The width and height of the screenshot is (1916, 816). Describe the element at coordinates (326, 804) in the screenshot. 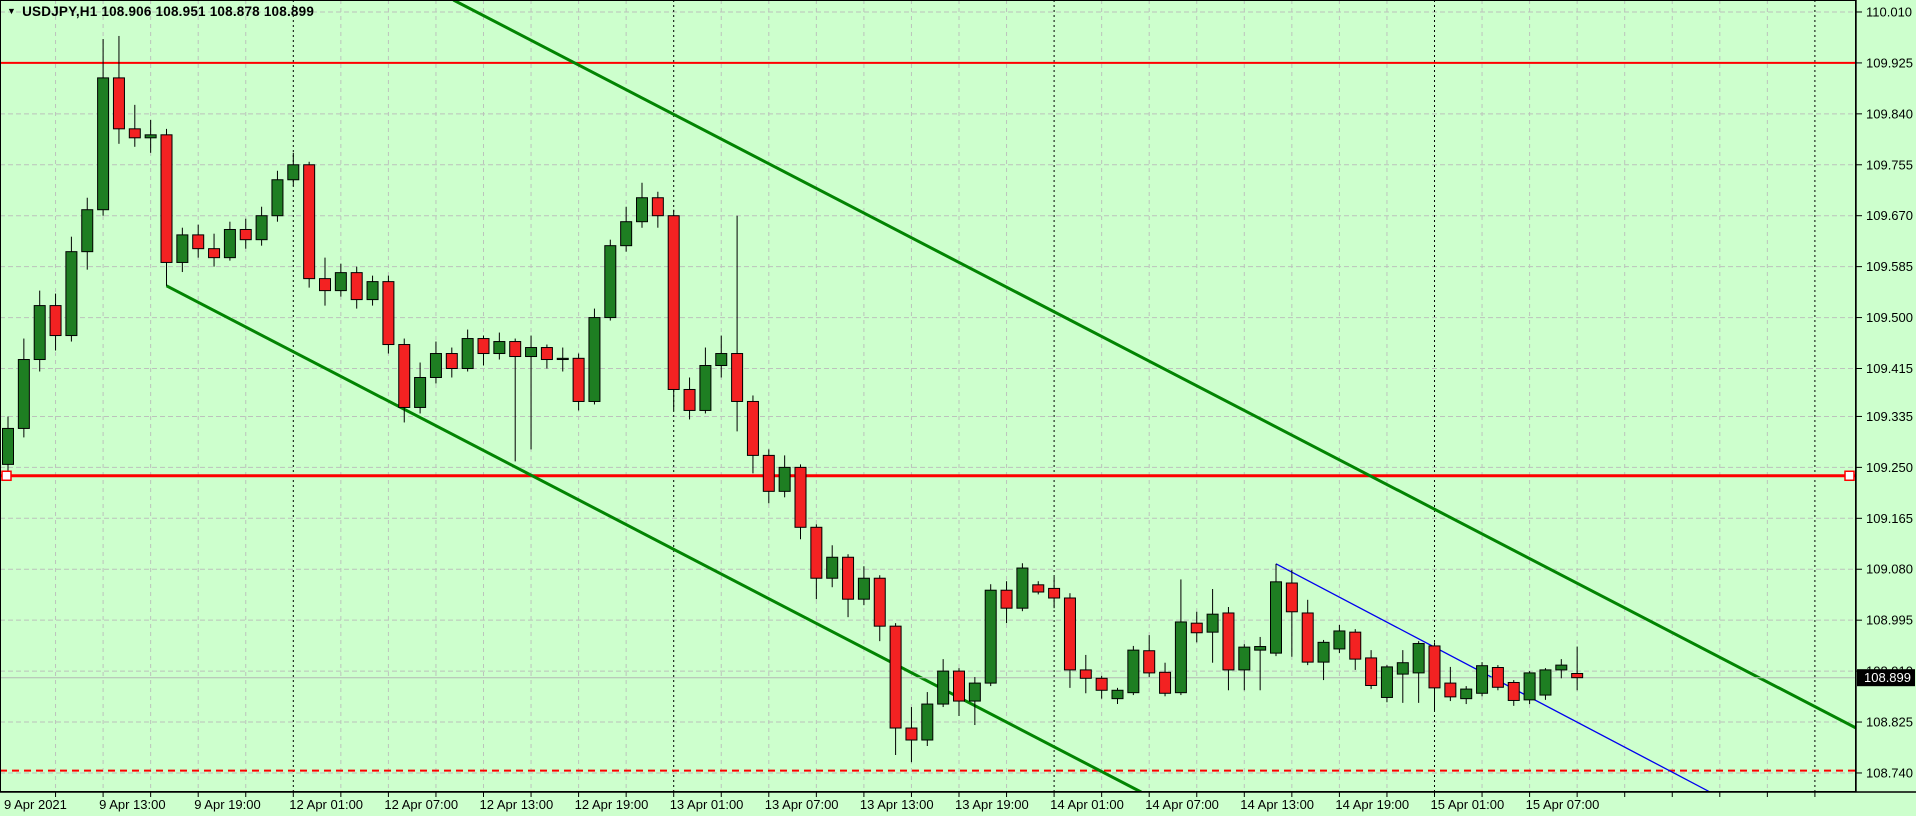

I see `time-axis-label: 12 Apr 01:00` at that location.